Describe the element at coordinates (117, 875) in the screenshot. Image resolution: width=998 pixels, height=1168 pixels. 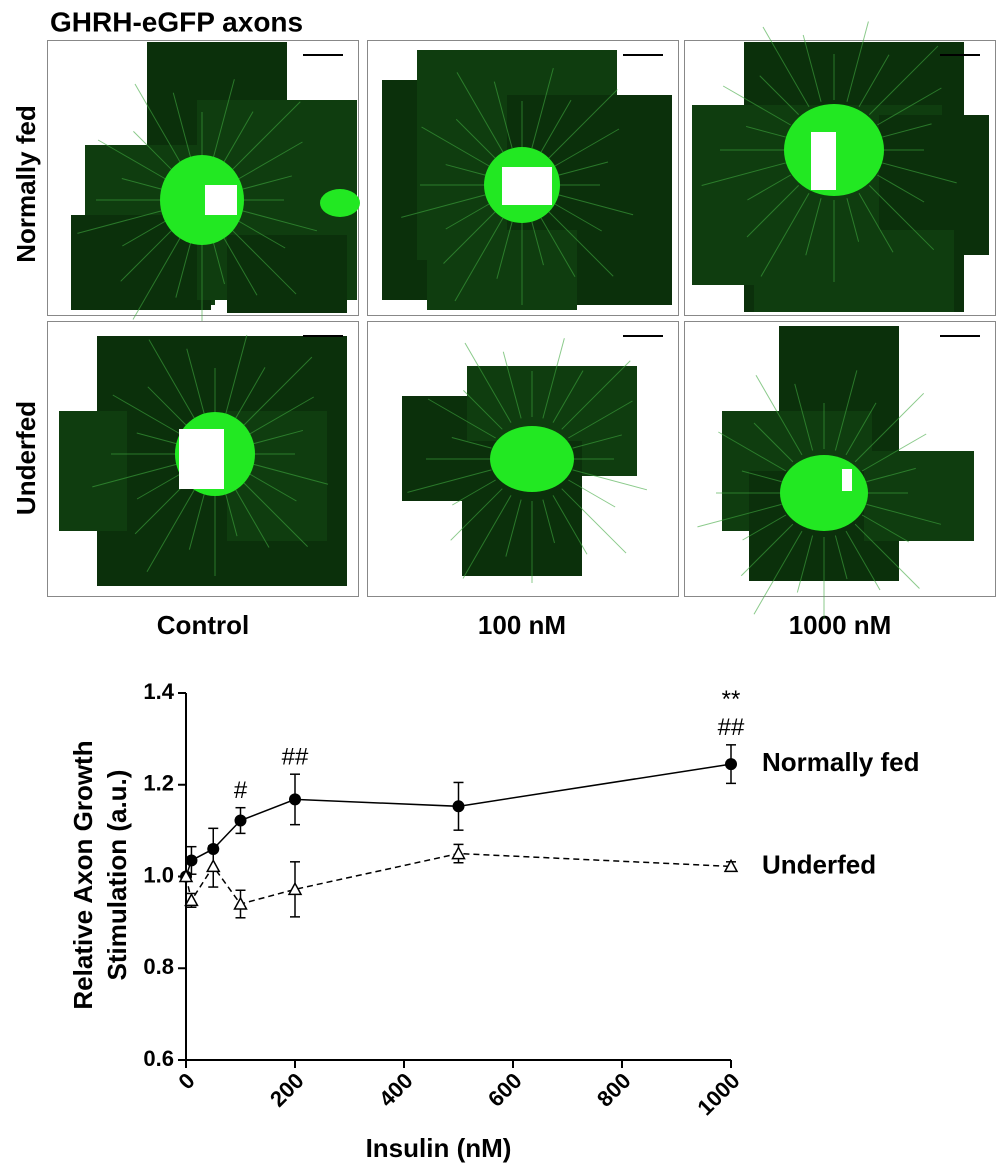
I see `y-axis-label: Stimulation (a.u.)` at that location.